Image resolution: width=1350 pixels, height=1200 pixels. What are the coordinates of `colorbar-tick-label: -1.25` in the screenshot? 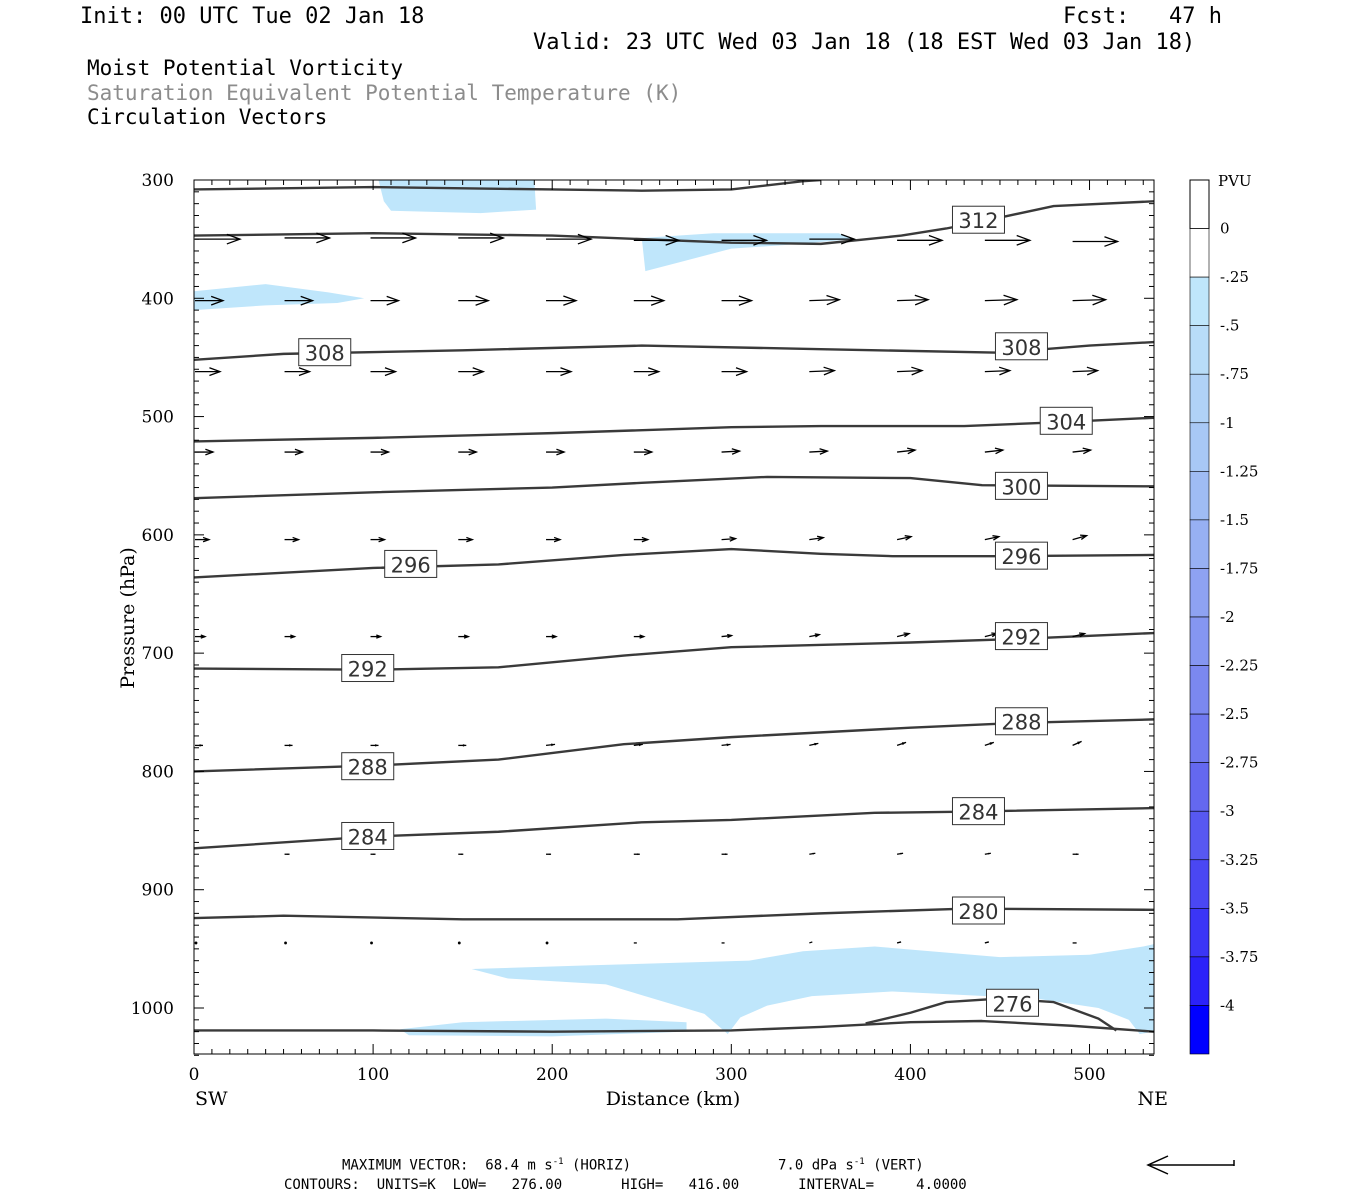 It's located at (1239, 471).